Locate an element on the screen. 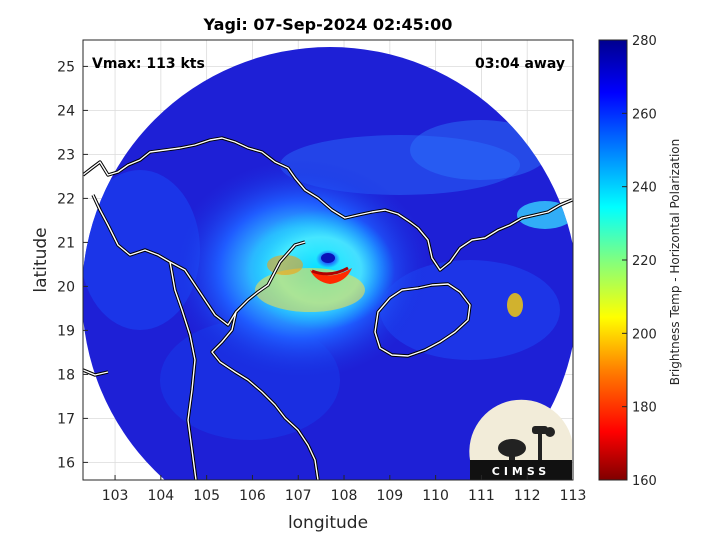  y-tick-label: 17 is located at coordinates (66, 419).